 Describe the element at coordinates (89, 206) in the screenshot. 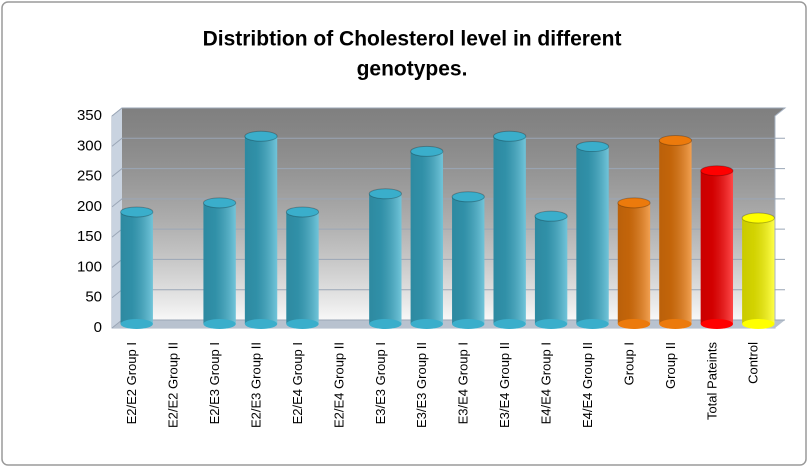

I see `y-tick-label: 200` at that location.